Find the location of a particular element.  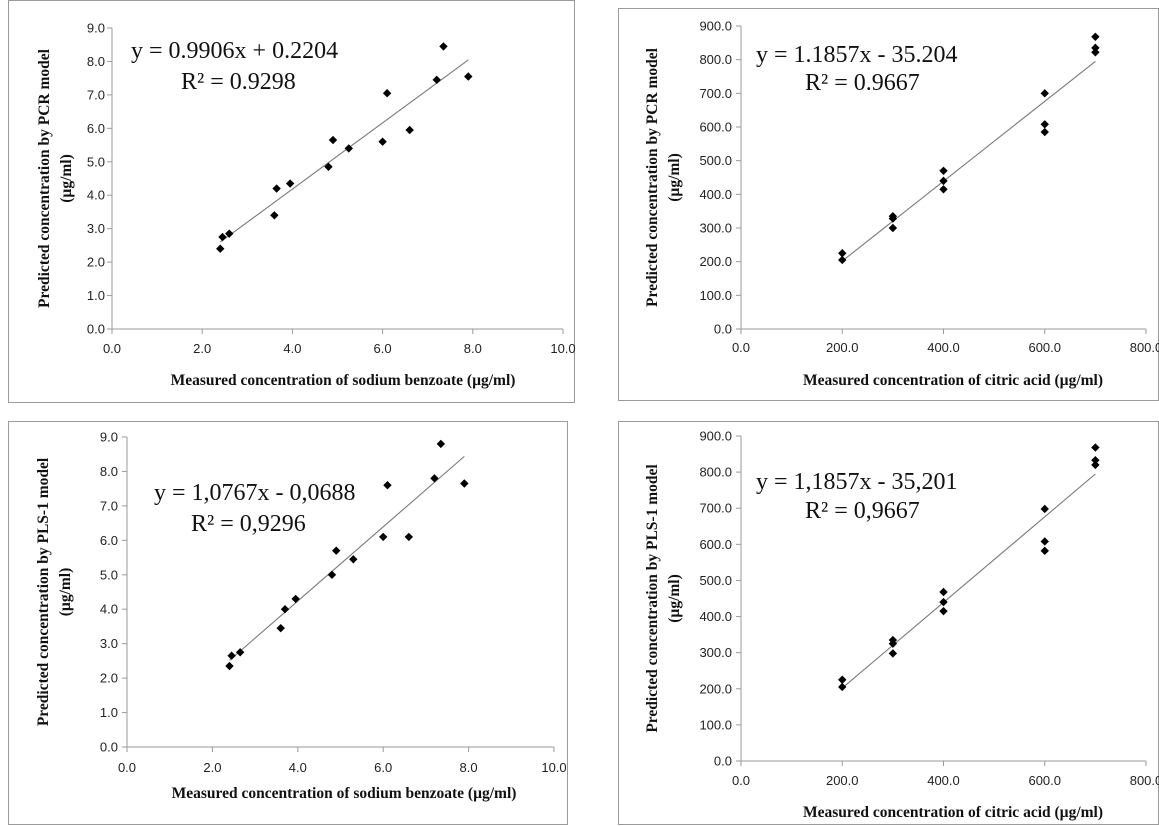

y-axis-label: Predicted concentration by PLS-1 model is located at coordinates (43, 591).